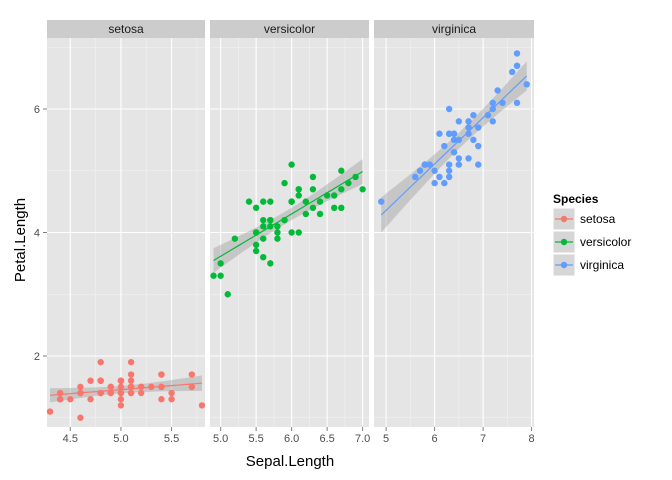  I want to click on x-tick-label-versicolor-4: 7.0, so click(362, 439).